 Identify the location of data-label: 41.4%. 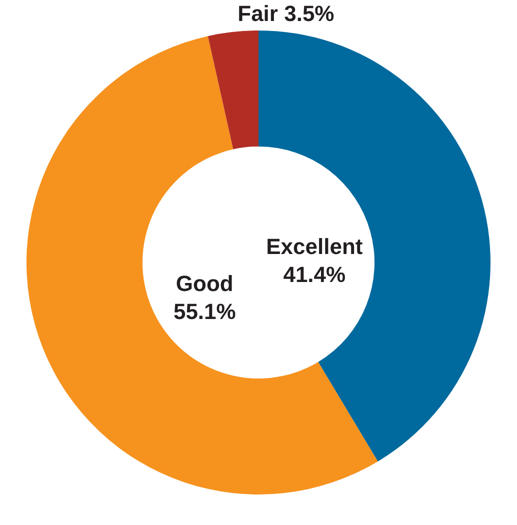
(314, 275).